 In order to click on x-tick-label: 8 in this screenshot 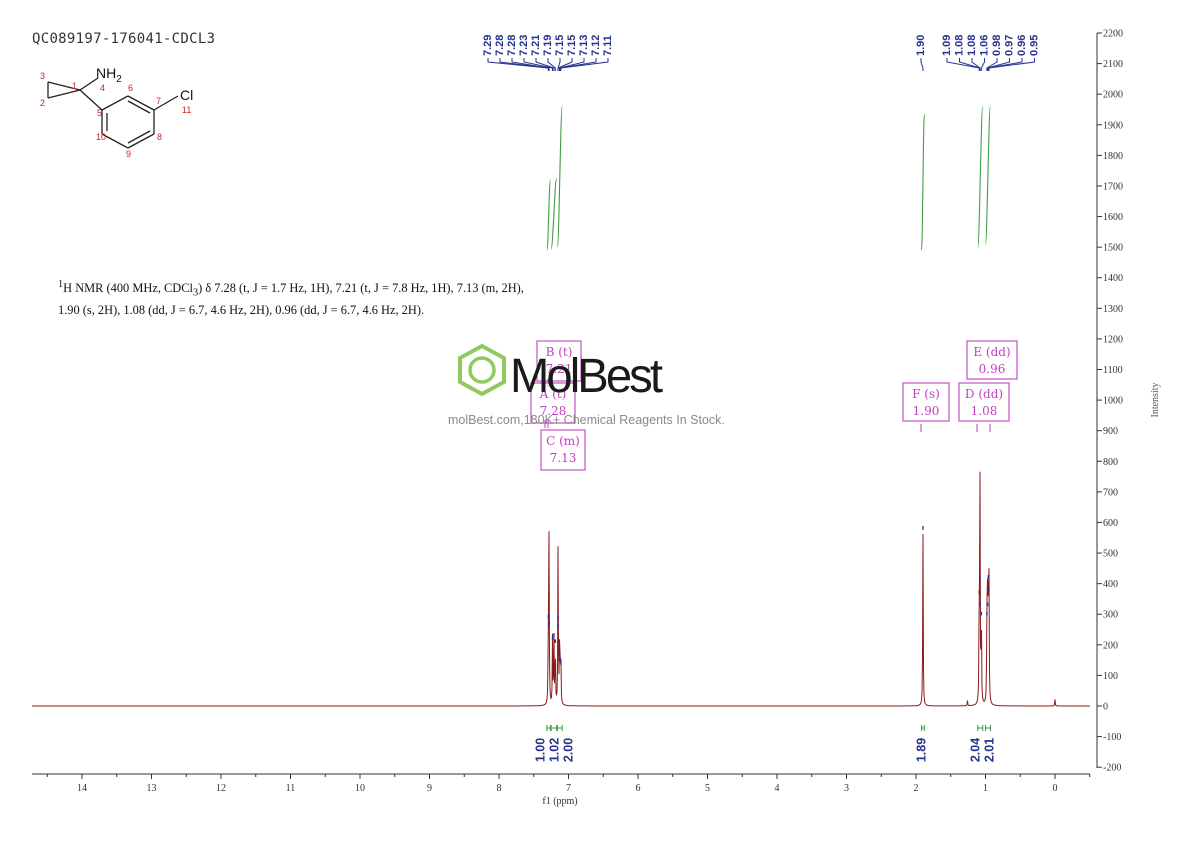, I will do `click(499, 788)`.